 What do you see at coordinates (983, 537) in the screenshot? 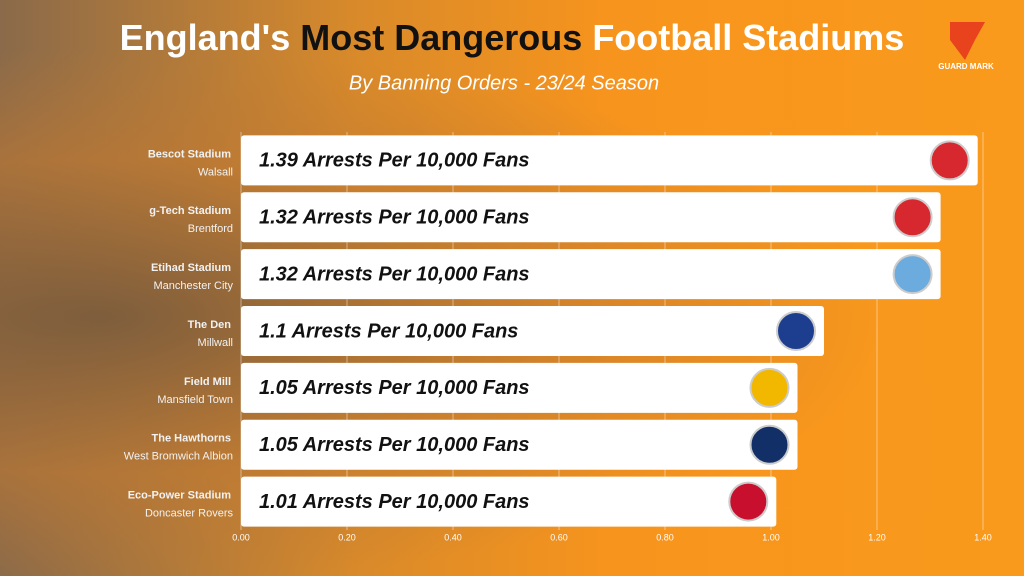
I see `x-tick-label: 1.40` at bounding box center [983, 537].